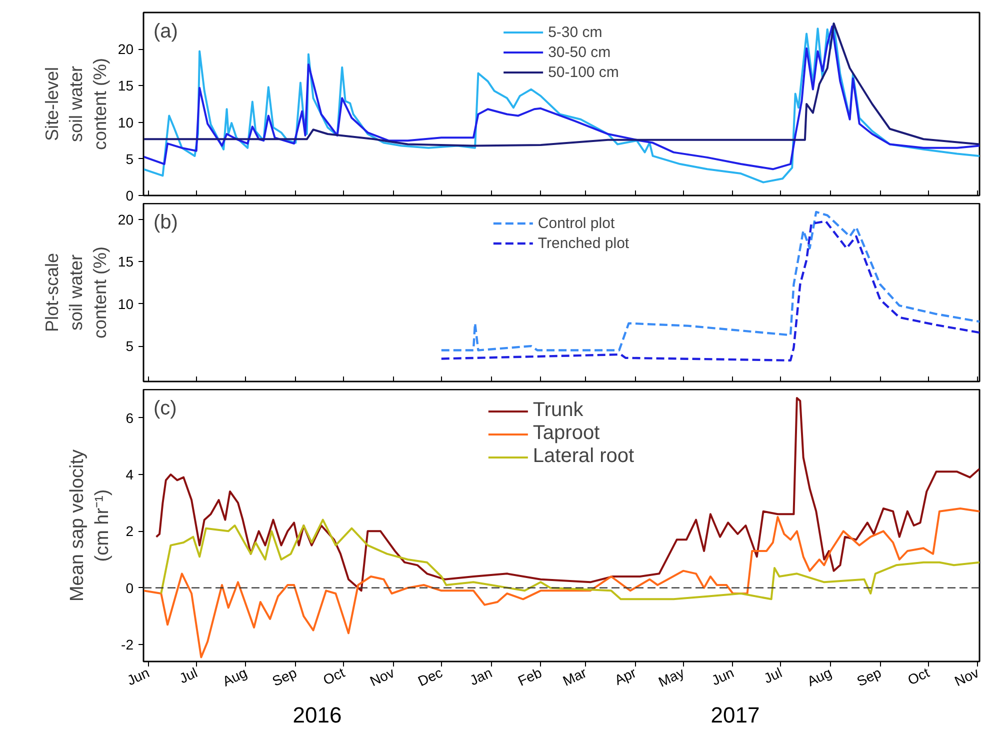 This screenshot has height=733, width=981. I want to click on x-tick-label: Mar, so click(575, 676).